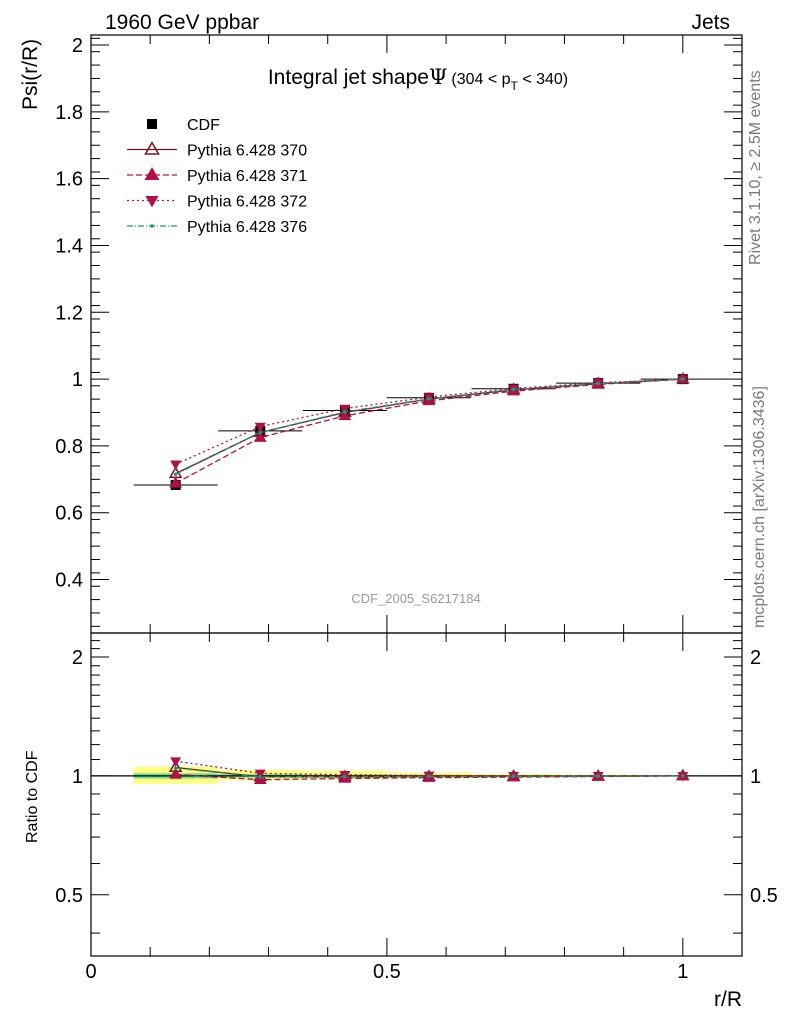 The height and width of the screenshot is (1029, 786). Describe the element at coordinates (69, 246) in the screenshot. I see `main-ytick-label: 1.4` at that location.